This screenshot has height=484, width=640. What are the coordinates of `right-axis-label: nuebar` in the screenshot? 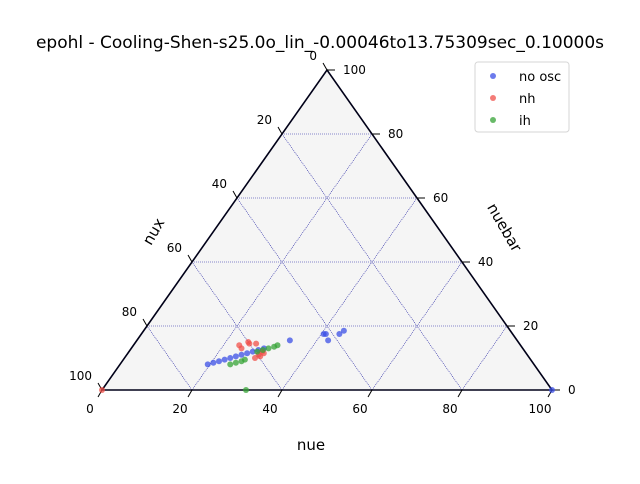 It's located at (504, 228).